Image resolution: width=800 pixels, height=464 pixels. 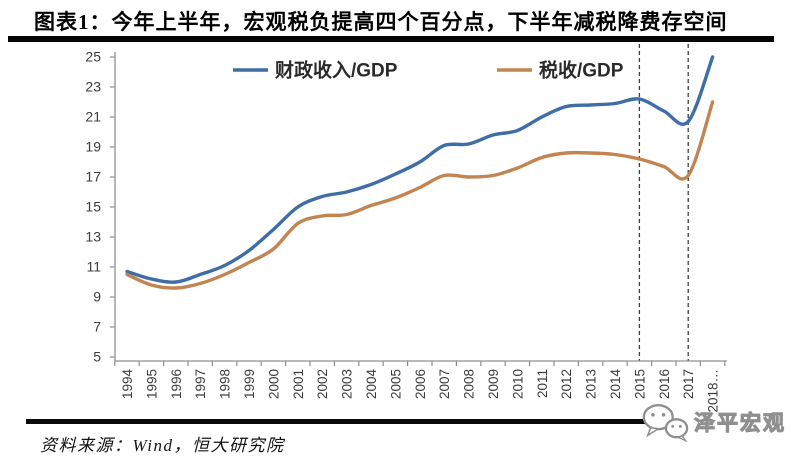 What do you see at coordinates (97, 327) in the screenshot?
I see `y-tick-label: 7` at bounding box center [97, 327].